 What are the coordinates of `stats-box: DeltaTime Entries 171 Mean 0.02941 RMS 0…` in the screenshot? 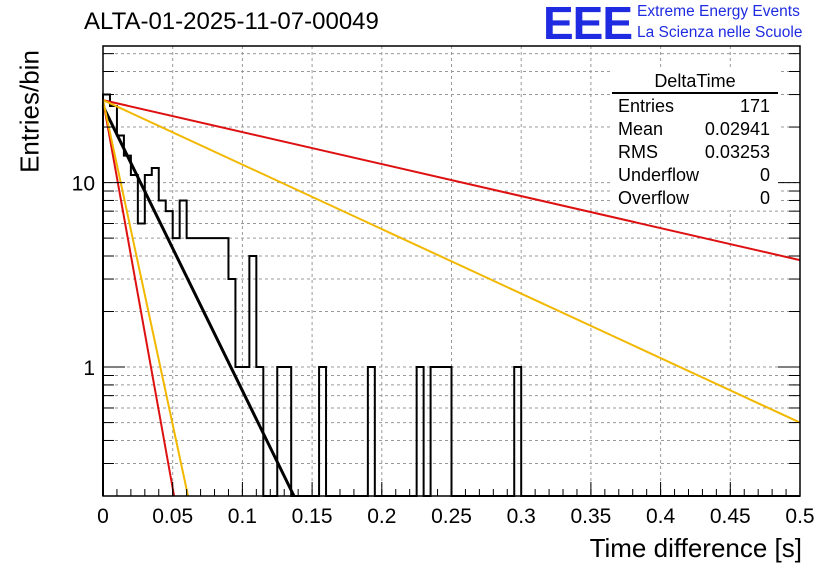 It's located at (695, 140).